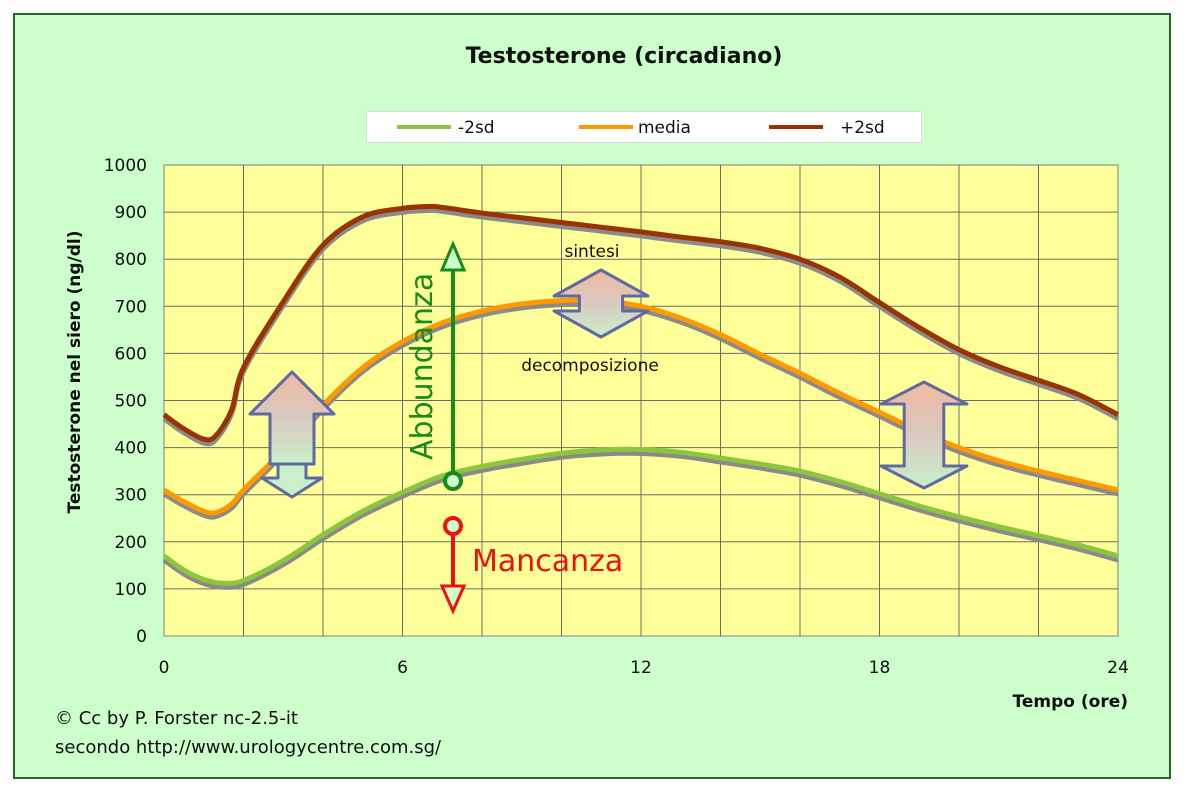 This screenshot has width=1188, height=798. Describe the element at coordinates (1070, 702) in the screenshot. I see `x-axis-label: Tempo (ore)` at that location.